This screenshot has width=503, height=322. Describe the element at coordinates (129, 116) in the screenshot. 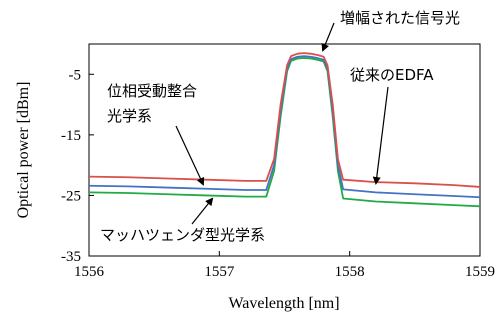

I see `annotation-phase-passive-2: 光学系` at that location.